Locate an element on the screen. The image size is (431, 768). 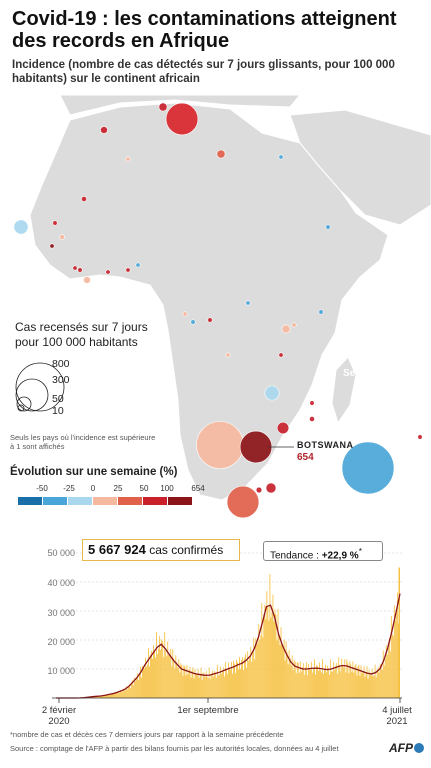
evolution-legend-title: Évolution sur une semaine (%) is located at coordinates (94, 472).